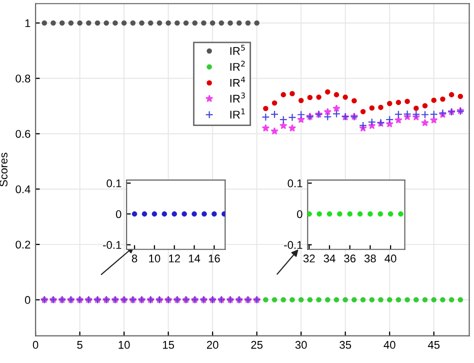 This screenshot has height=363, width=474. I want to click on x-tick-label: 45, so click(434, 345).